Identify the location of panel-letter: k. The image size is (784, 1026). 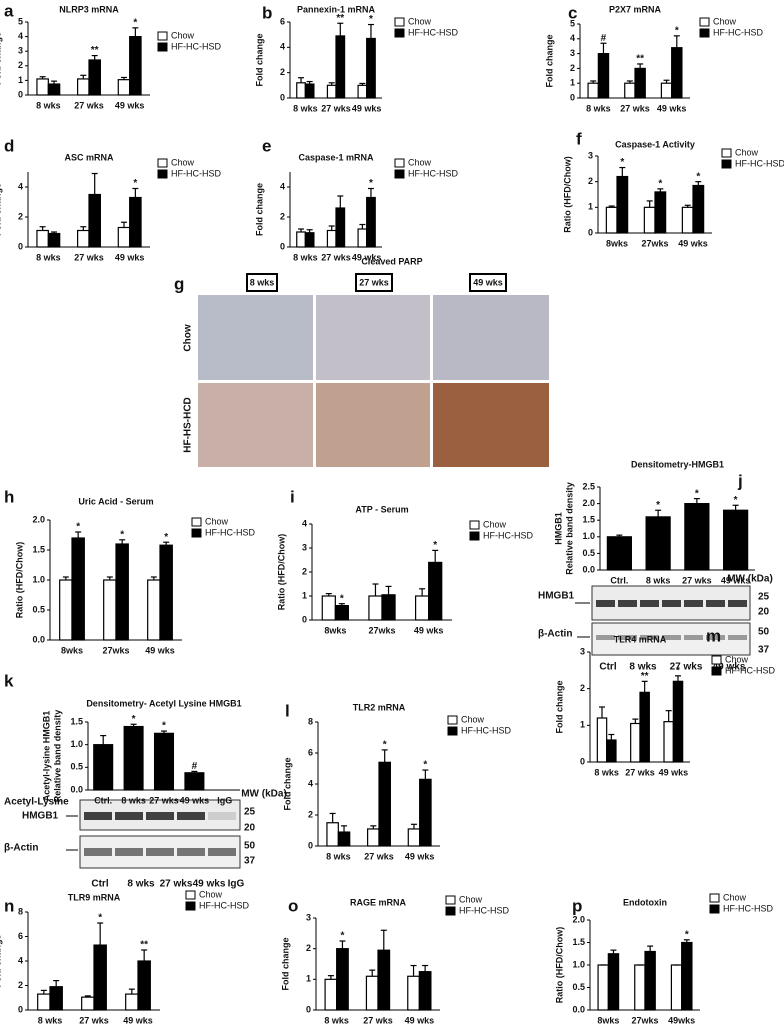
(9, 680).